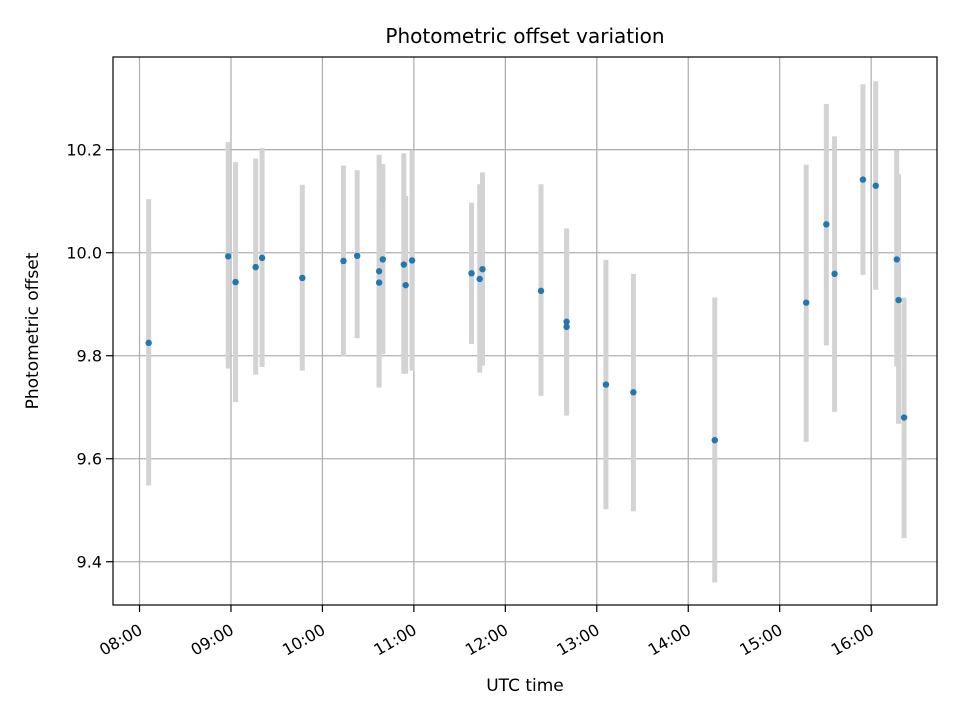  I want to click on x-axis-label: UTC time, so click(525, 686).